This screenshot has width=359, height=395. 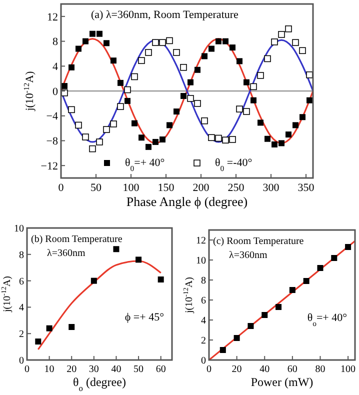 What do you see at coordinates (21, 282) in the screenshot?
I see `y-tick-label: 6` at bounding box center [21, 282].